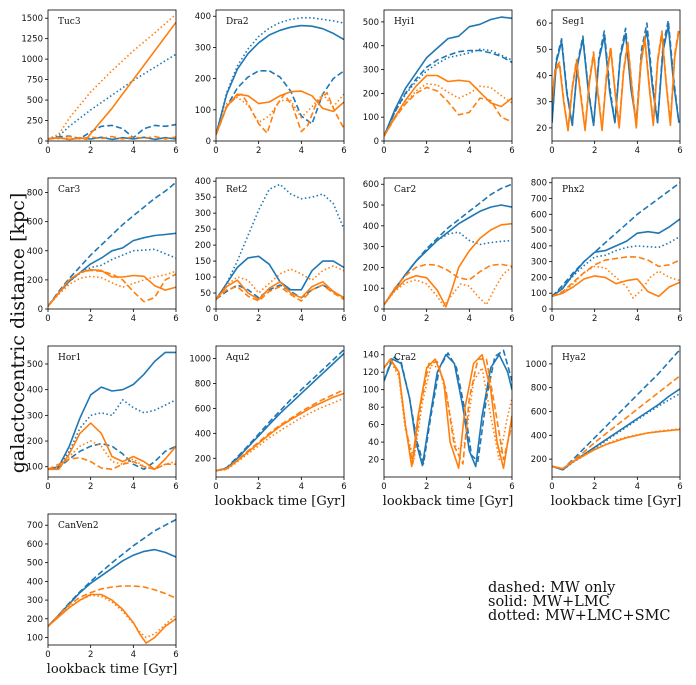 The image size is (696, 685). Describe the element at coordinates (574, 358) in the screenshot. I see `panel-title: Hya2` at that location.